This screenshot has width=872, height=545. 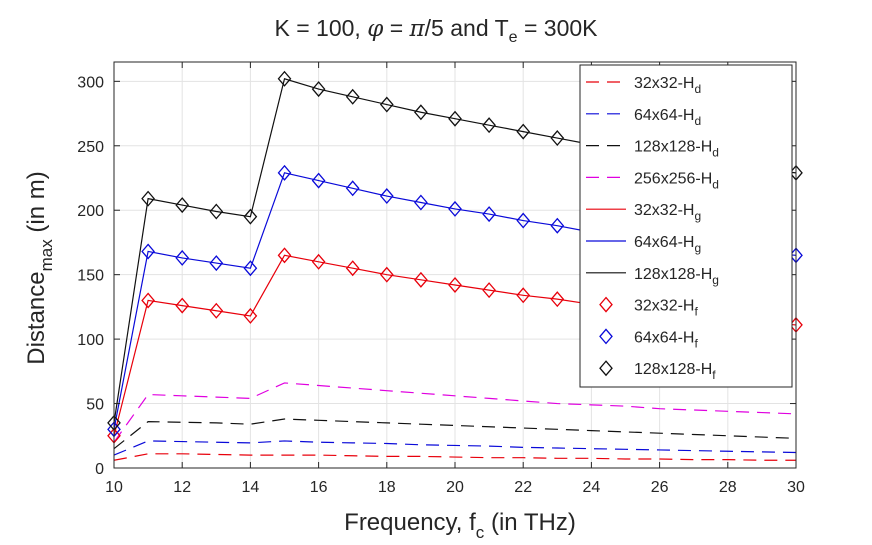 What do you see at coordinates (592, 487) in the screenshot?
I see `x-tick-label: 24` at bounding box center [592, 487].